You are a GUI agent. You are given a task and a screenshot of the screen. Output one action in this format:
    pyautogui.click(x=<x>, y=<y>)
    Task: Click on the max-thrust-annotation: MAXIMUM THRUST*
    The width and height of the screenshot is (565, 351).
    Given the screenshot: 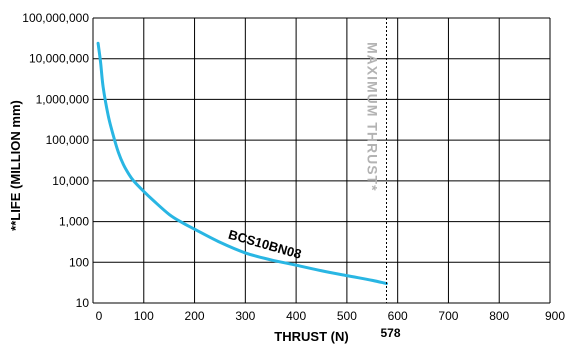 What is the action you would take?
    pyautogui.click(x=372, y=117)
    